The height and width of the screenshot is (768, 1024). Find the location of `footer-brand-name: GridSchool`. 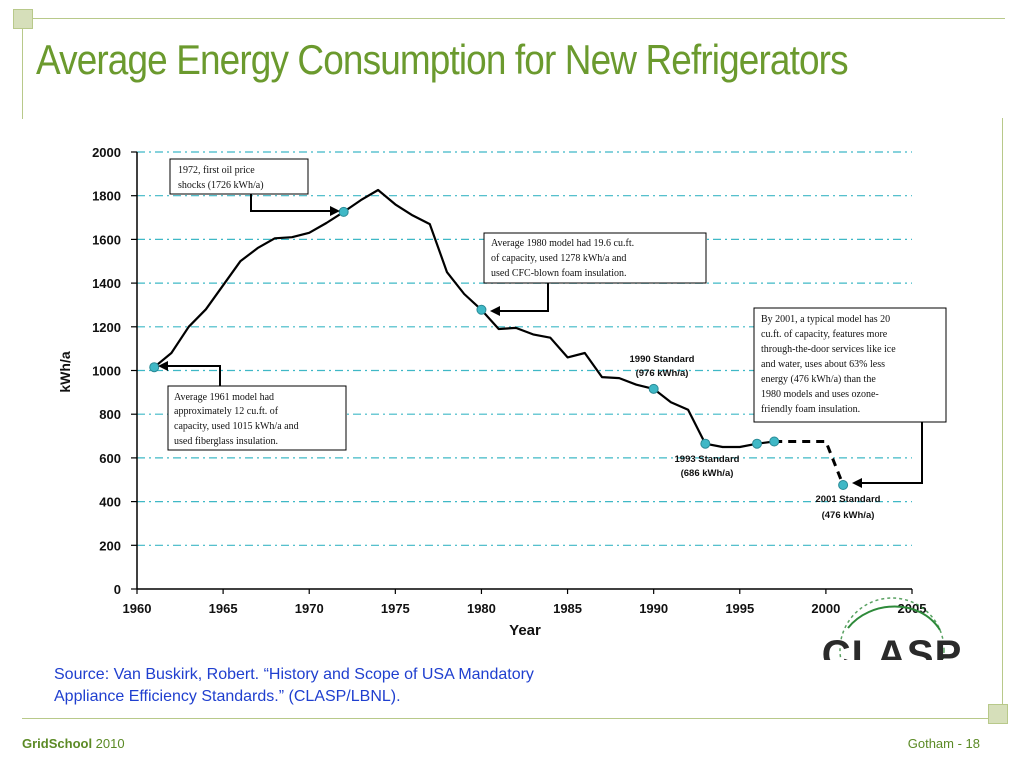

footer-brand-name: GridSchool is located at coordinates (57, 743).